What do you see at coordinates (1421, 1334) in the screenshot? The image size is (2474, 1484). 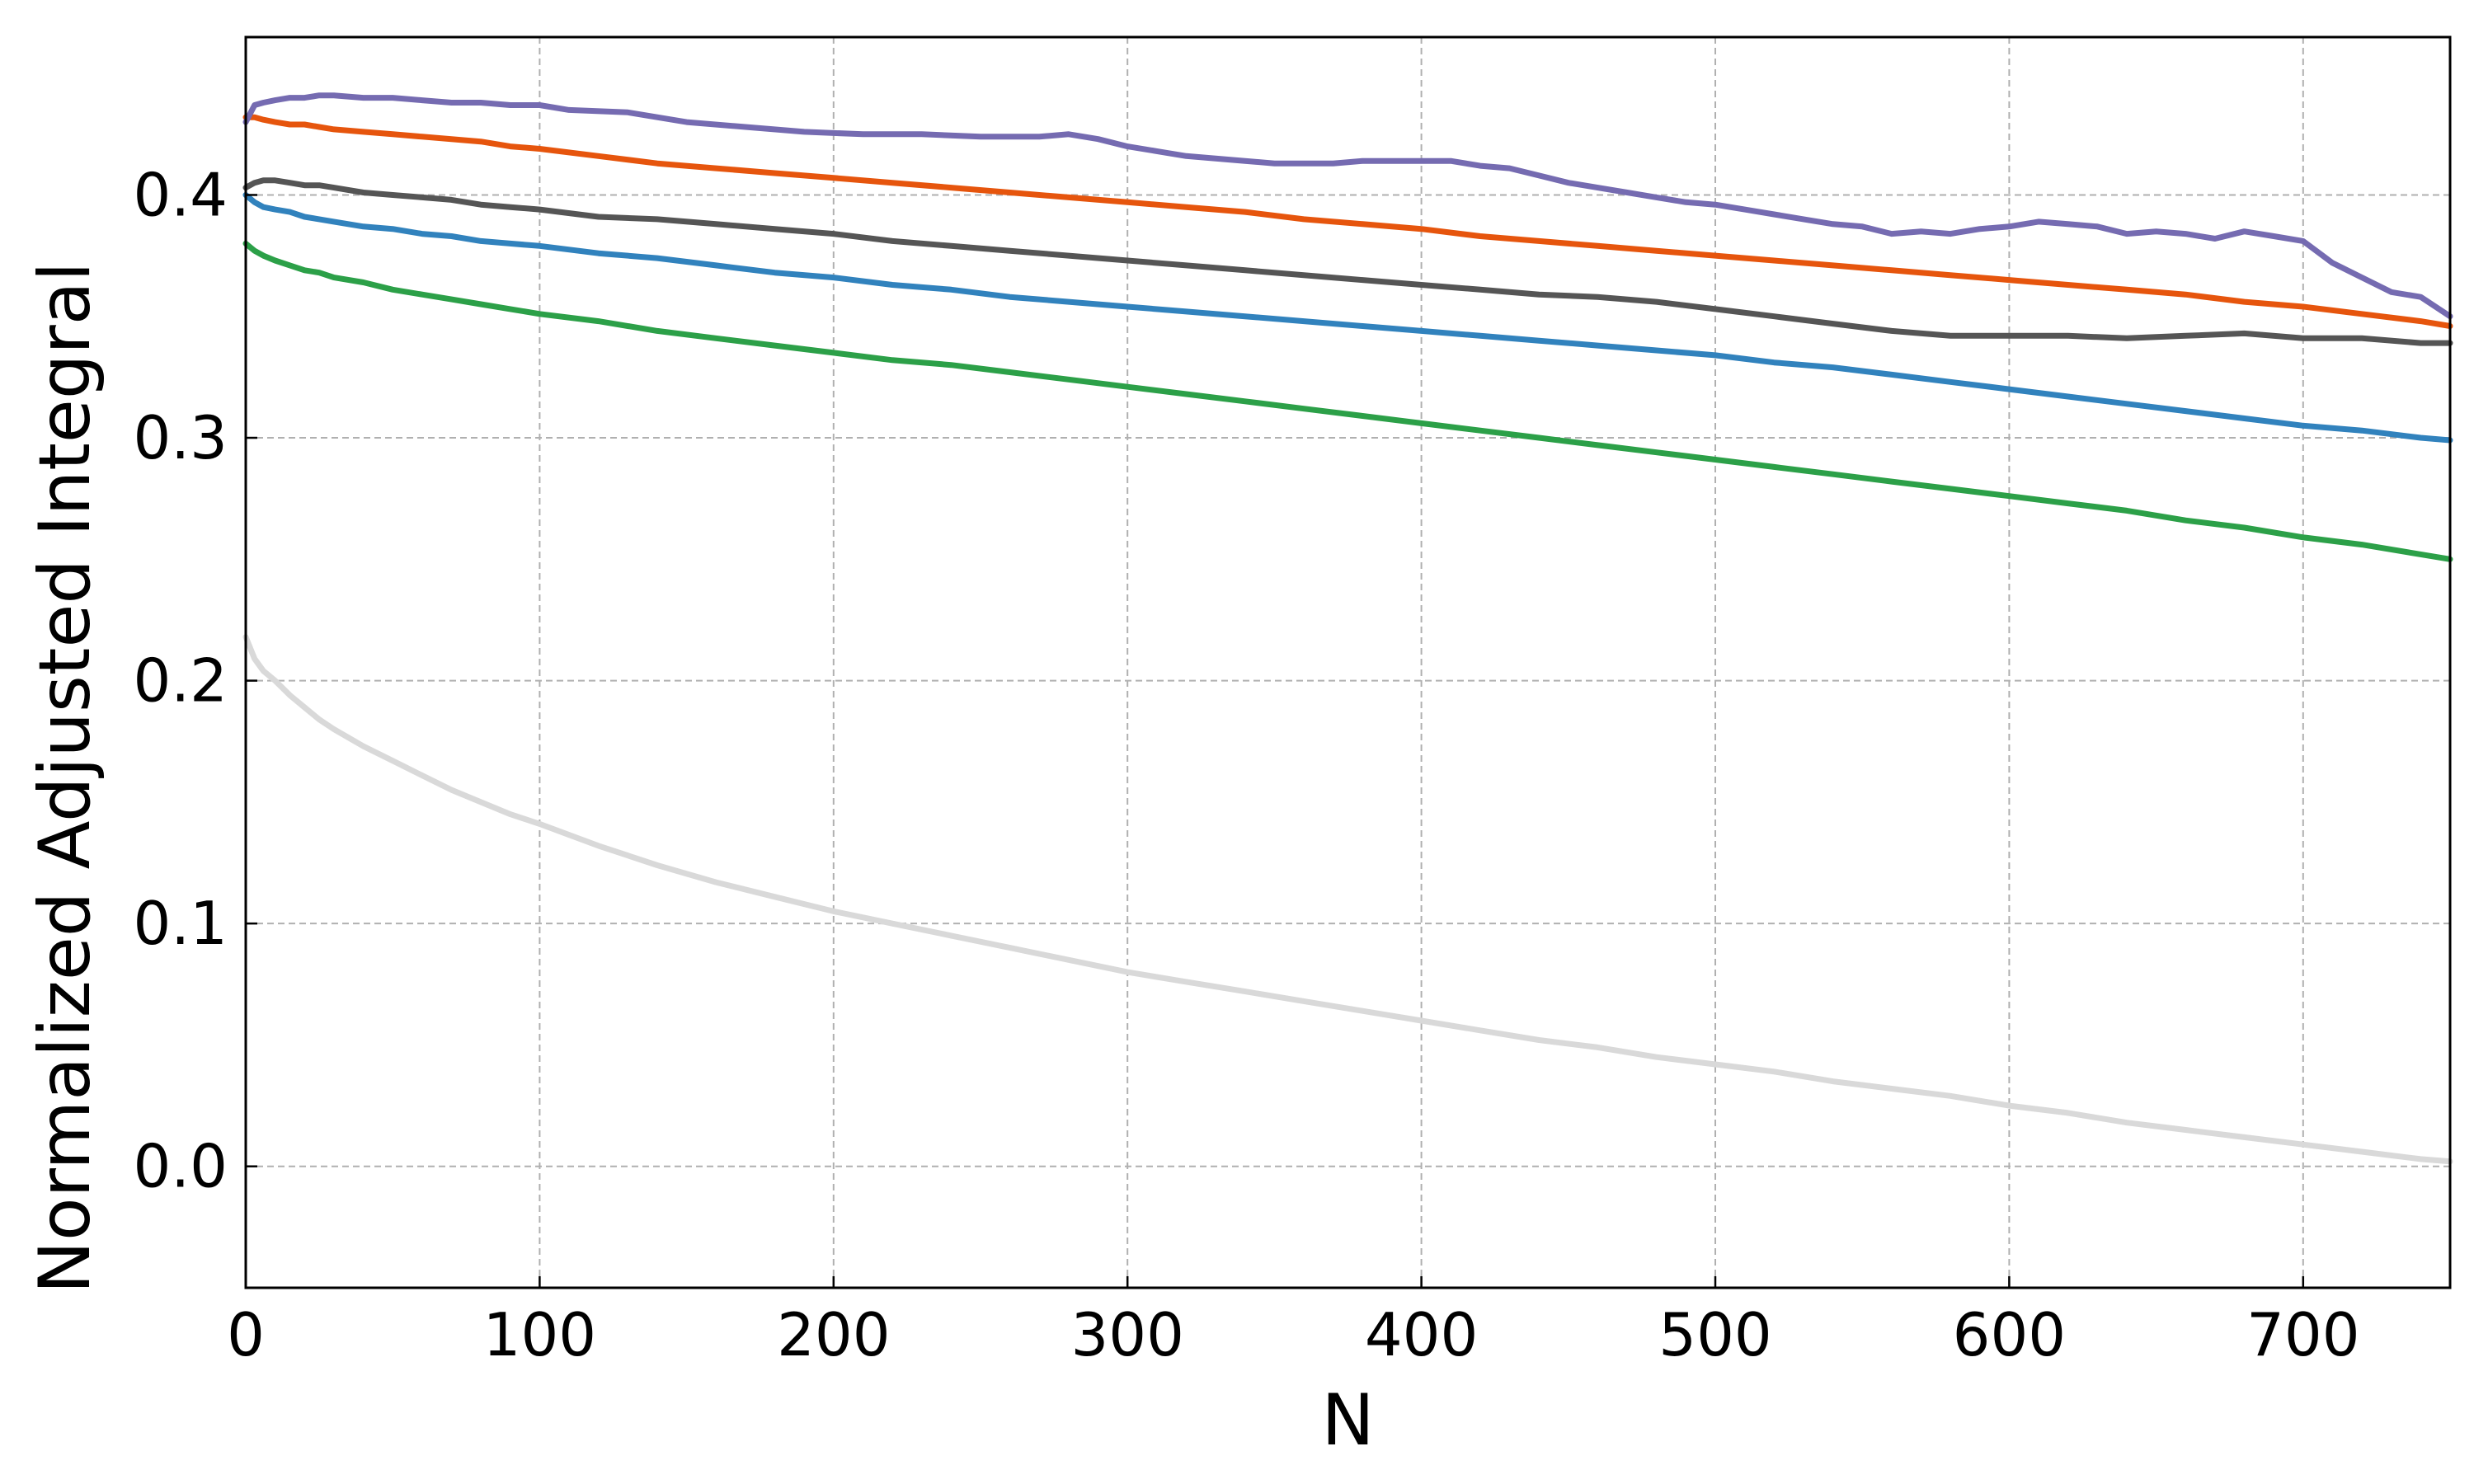 I see `x-tick-label: 400` at bounding box center [1421, 1334].